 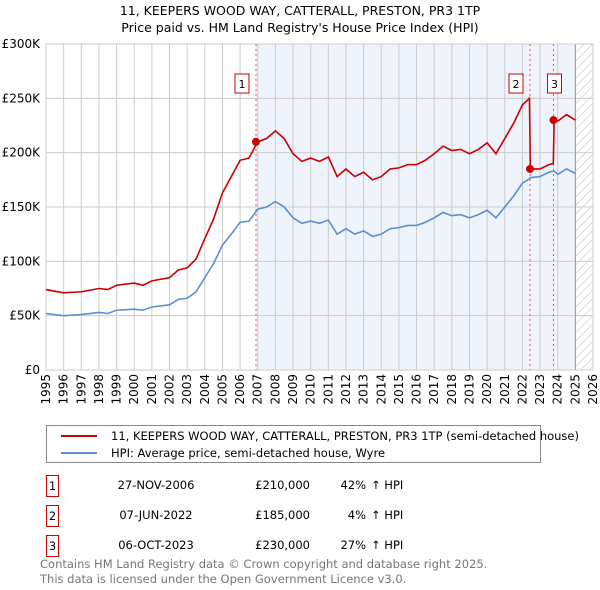 I want to click on x-tick-label: 2008, so click(x=275, y=389).